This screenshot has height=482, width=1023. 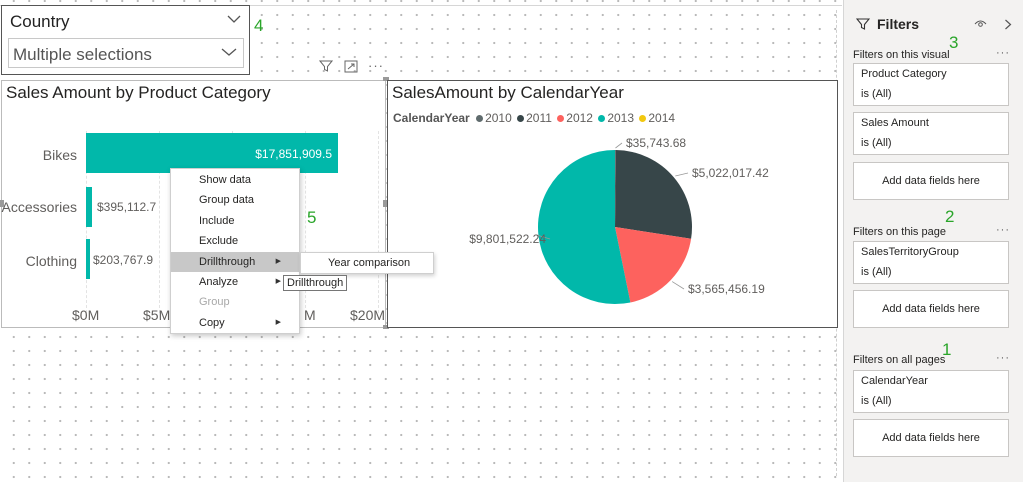 I want to click on menu-item-label: Analyze, so click(x=219, y=281).